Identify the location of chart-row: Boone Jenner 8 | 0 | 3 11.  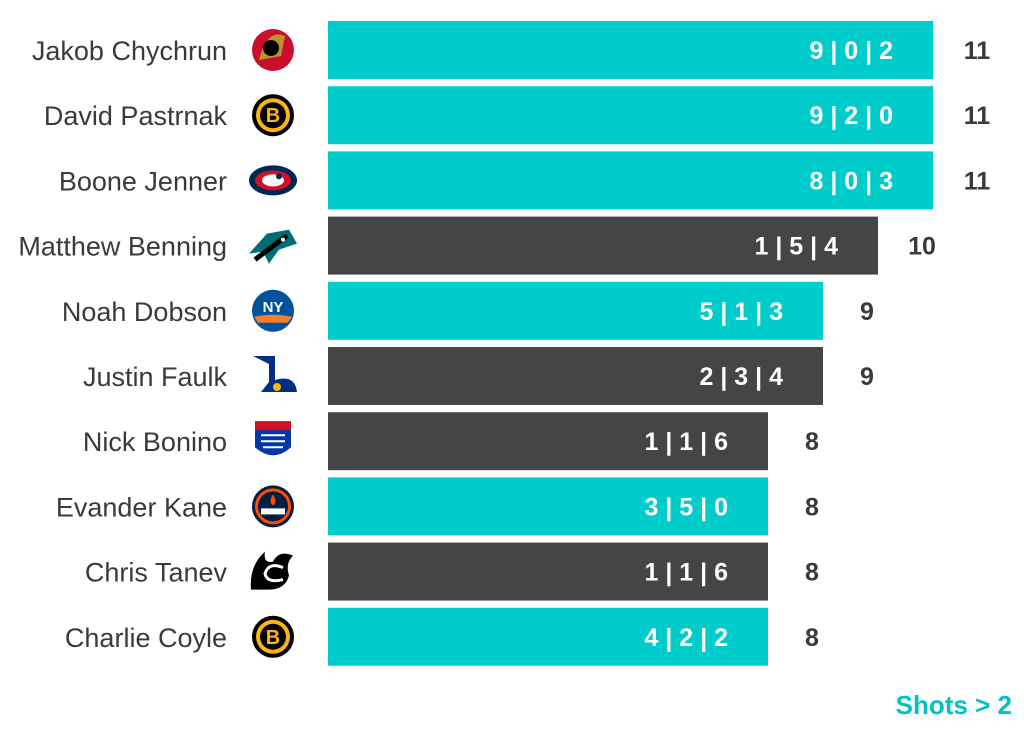
(525, 180).